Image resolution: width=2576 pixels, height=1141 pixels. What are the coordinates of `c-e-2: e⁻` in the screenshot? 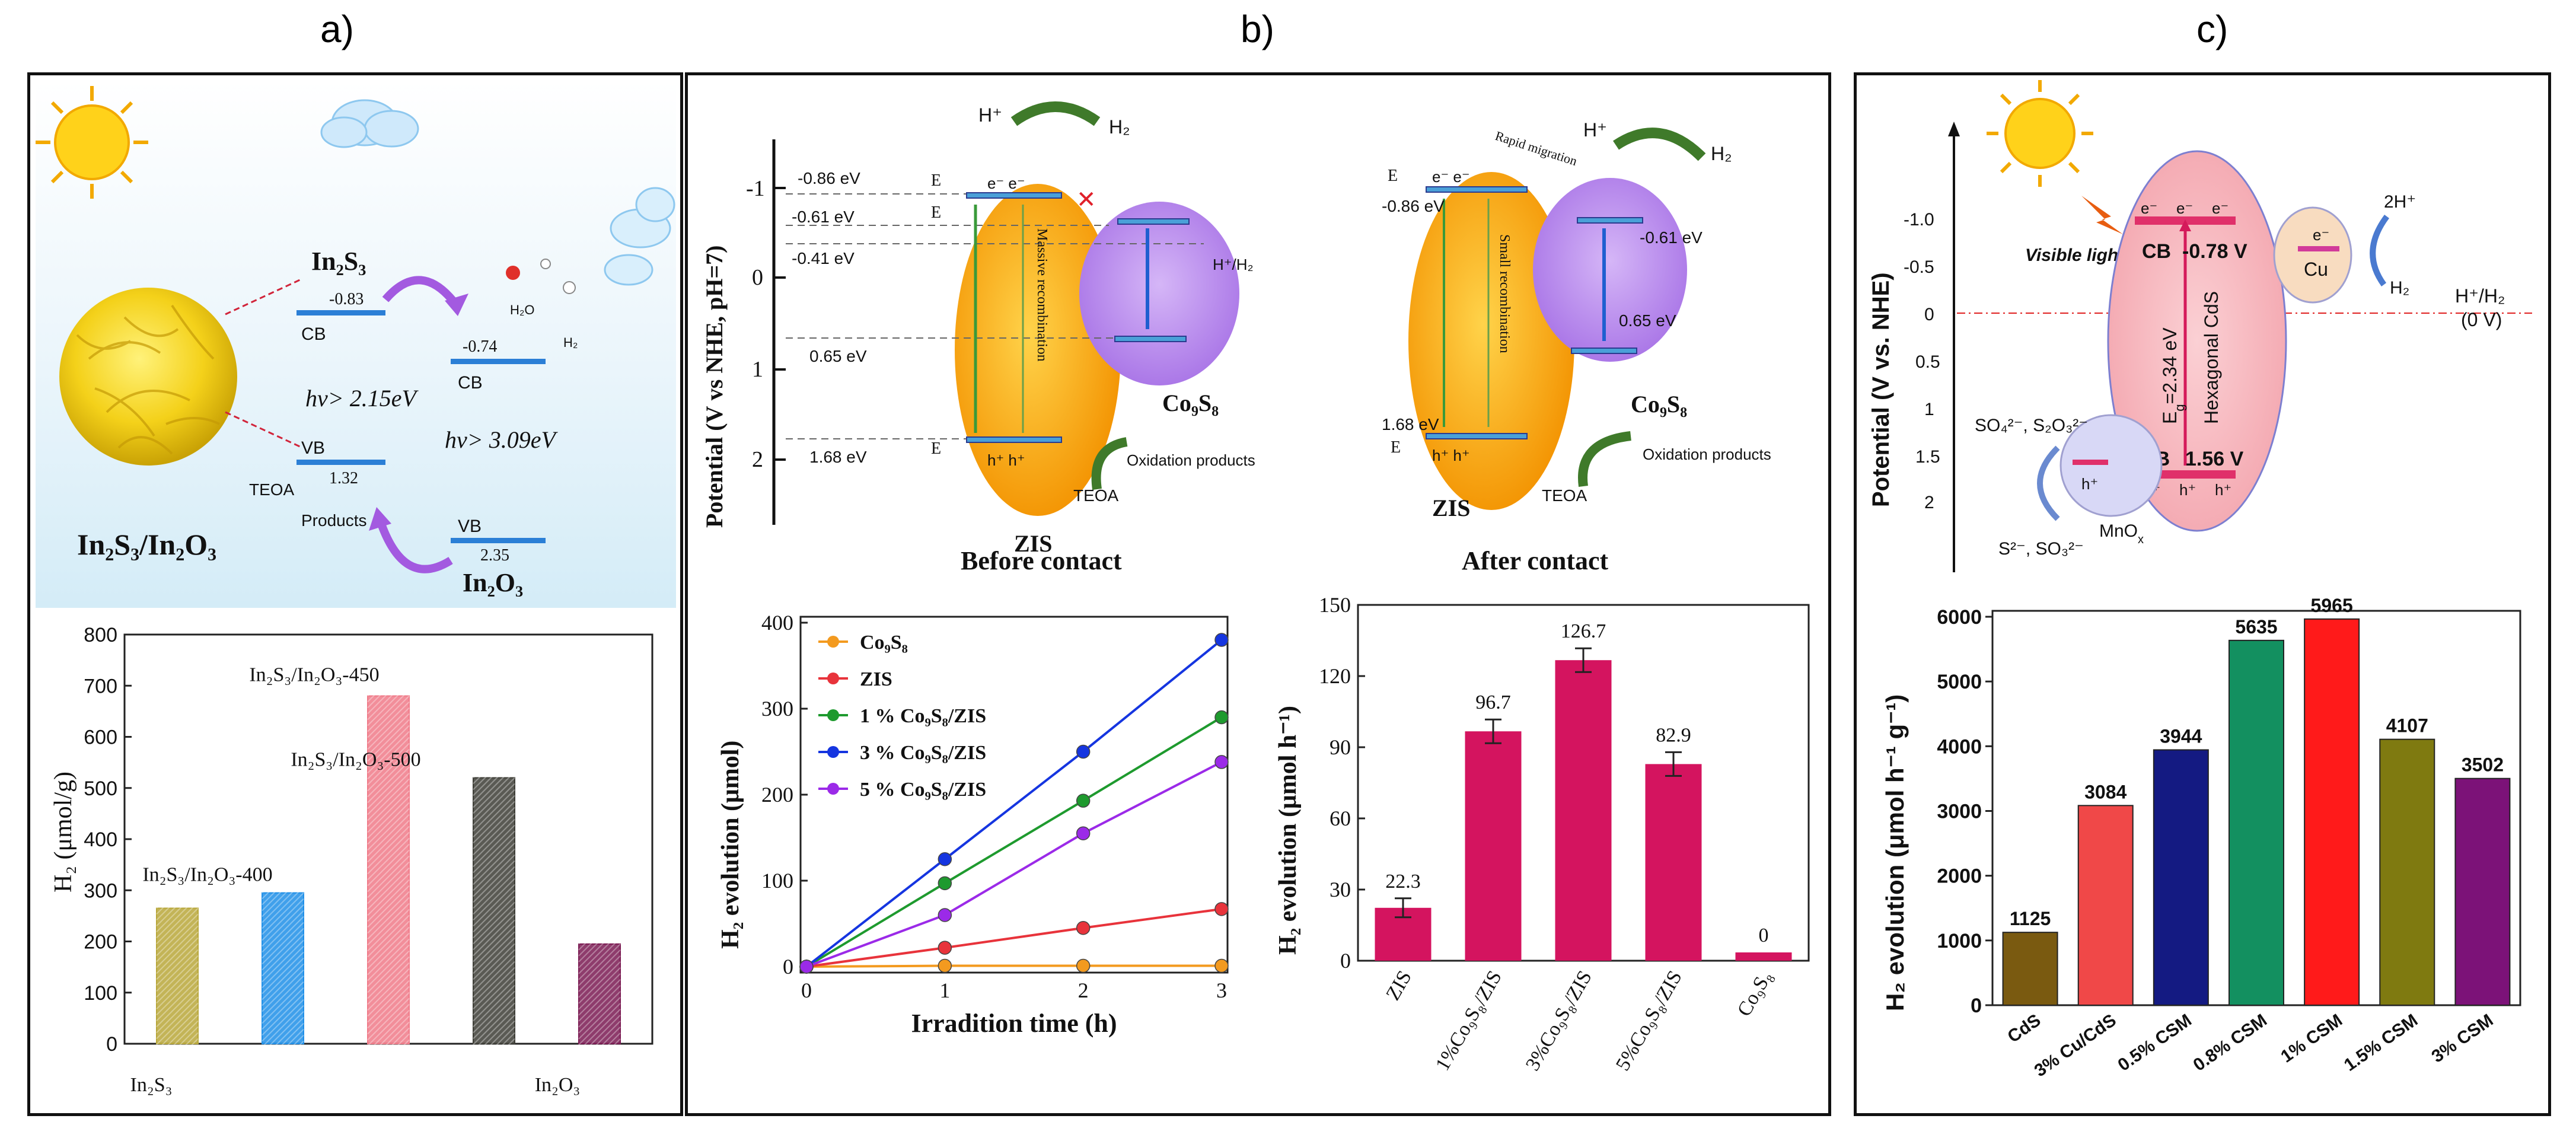 It's located at (2184, 208).